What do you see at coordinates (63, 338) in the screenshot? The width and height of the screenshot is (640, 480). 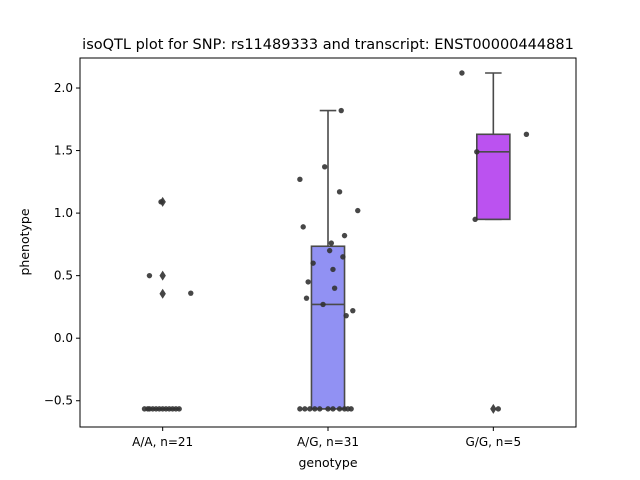 I see `y-tick-label: 0.0` at bounding box center [63, 338].